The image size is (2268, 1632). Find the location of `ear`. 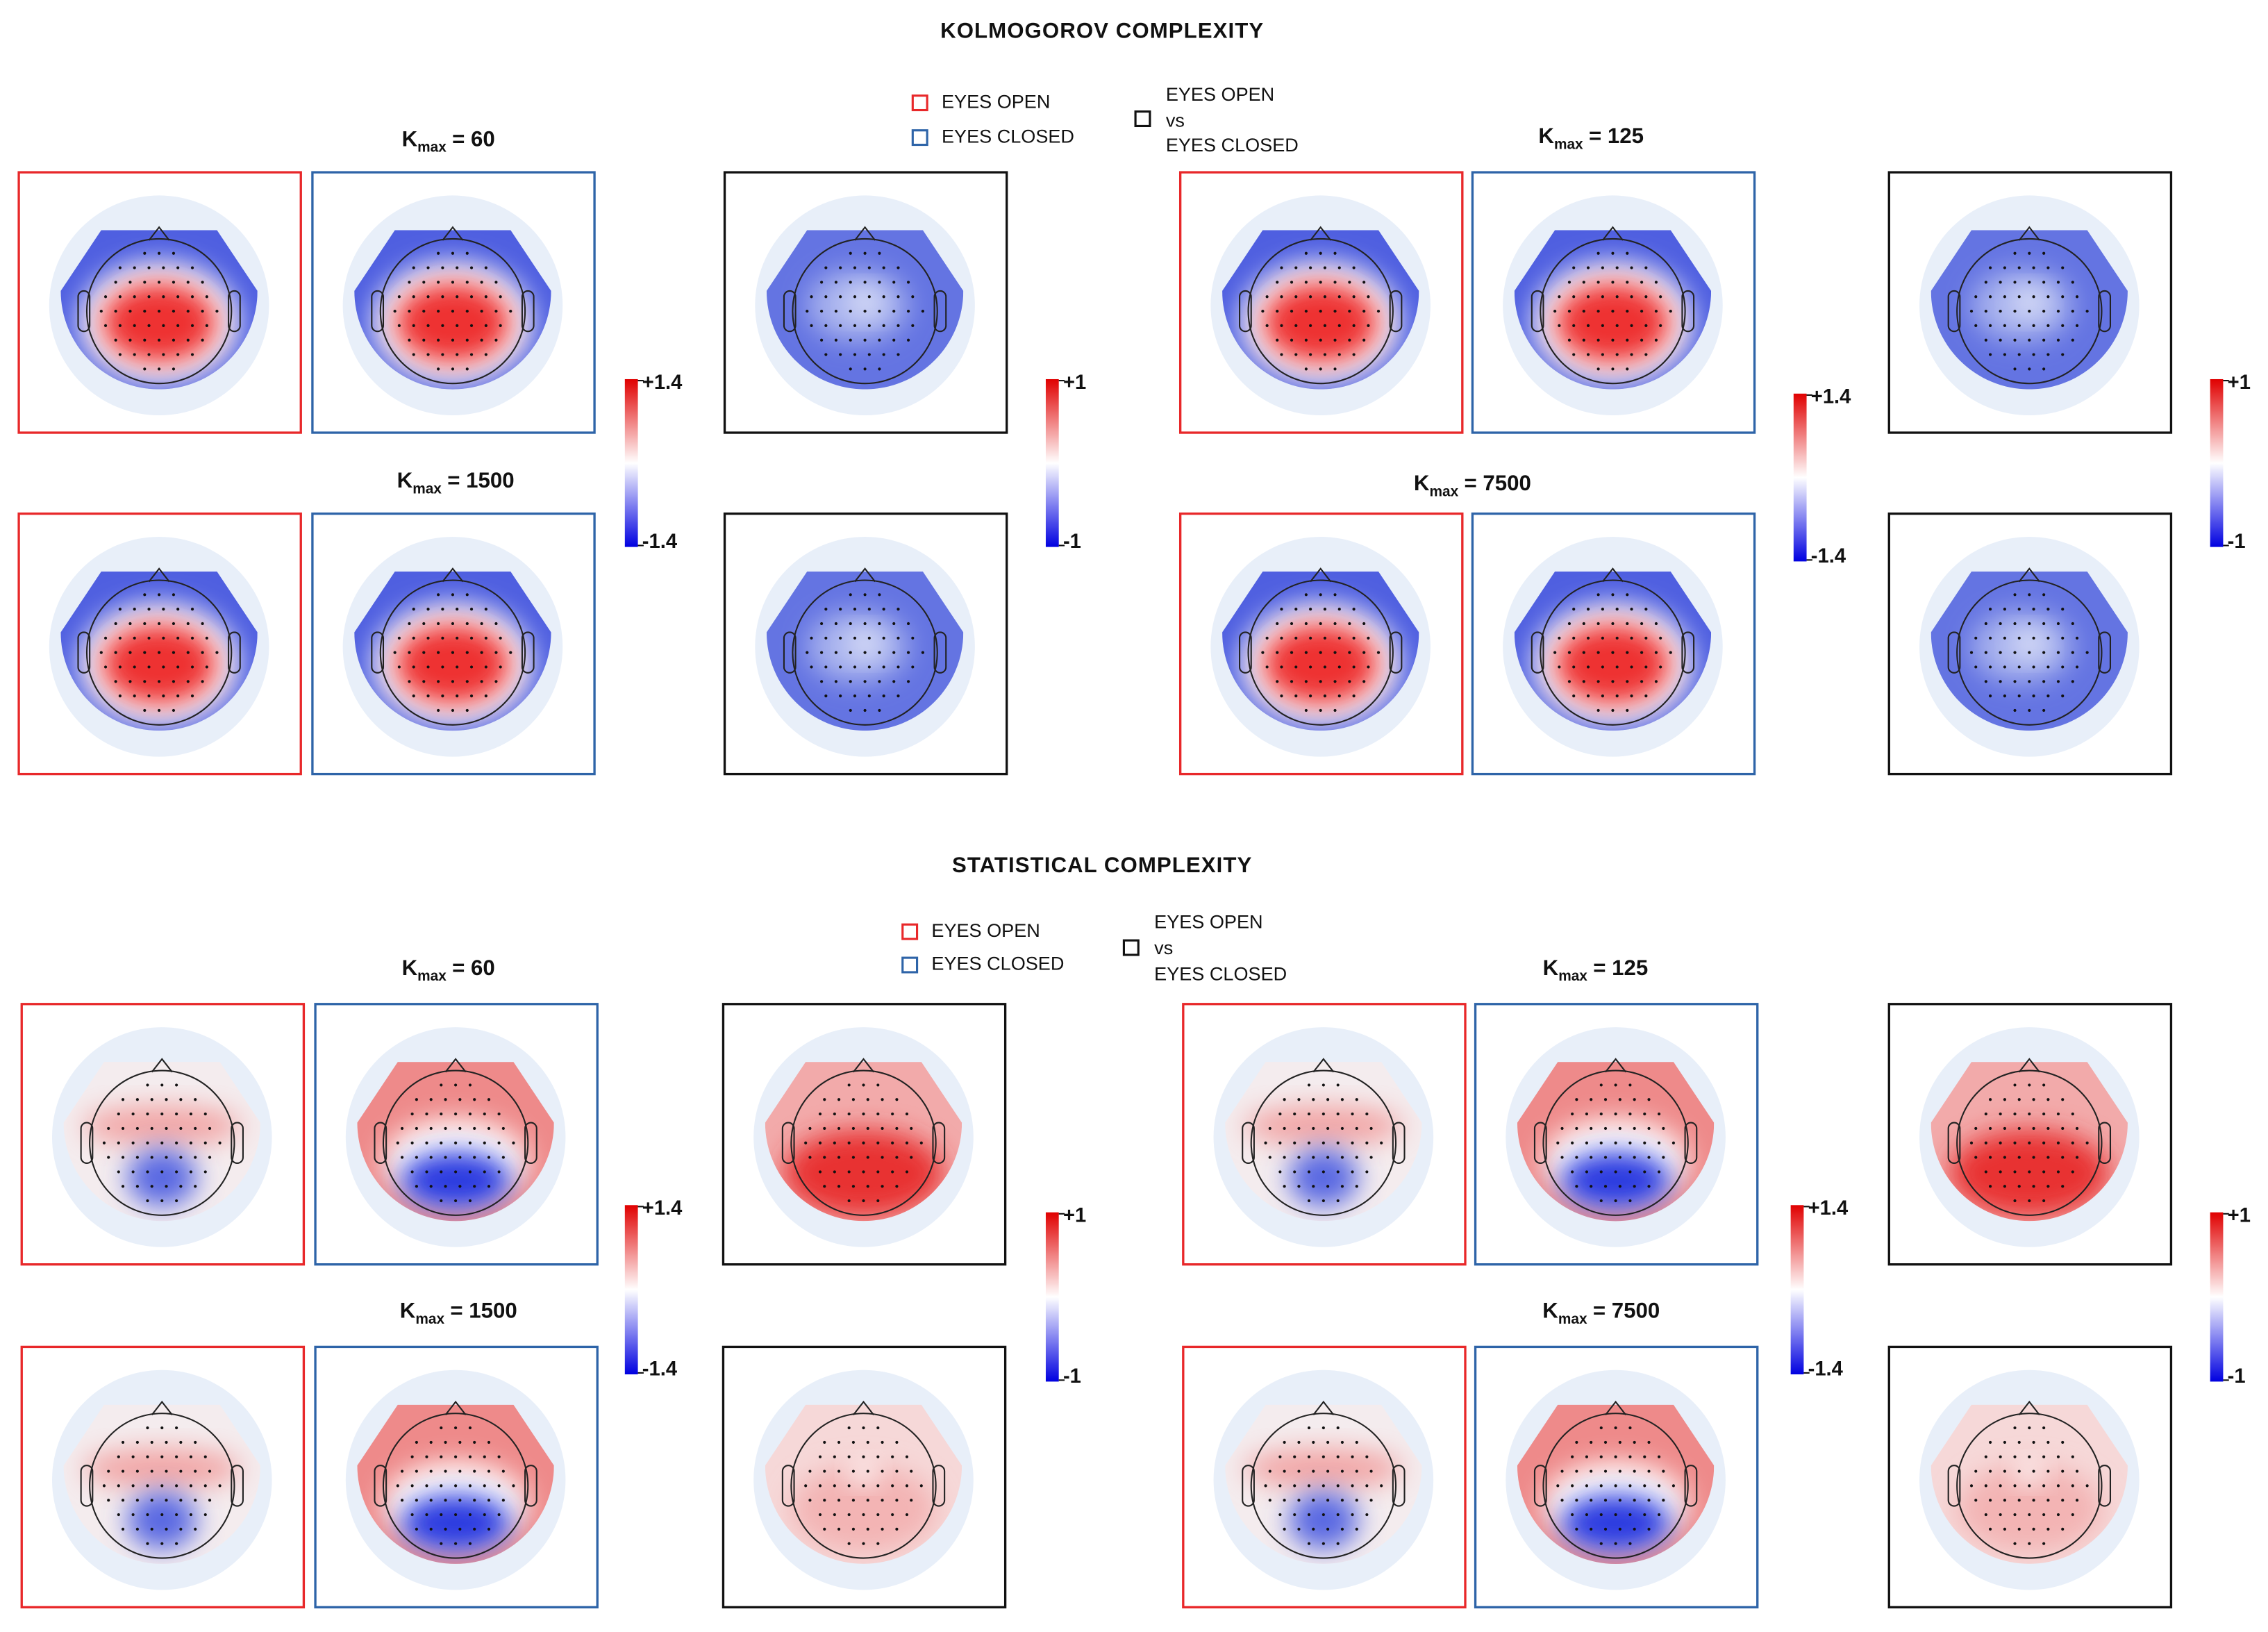

ear is located at coordinates (1396, 311).